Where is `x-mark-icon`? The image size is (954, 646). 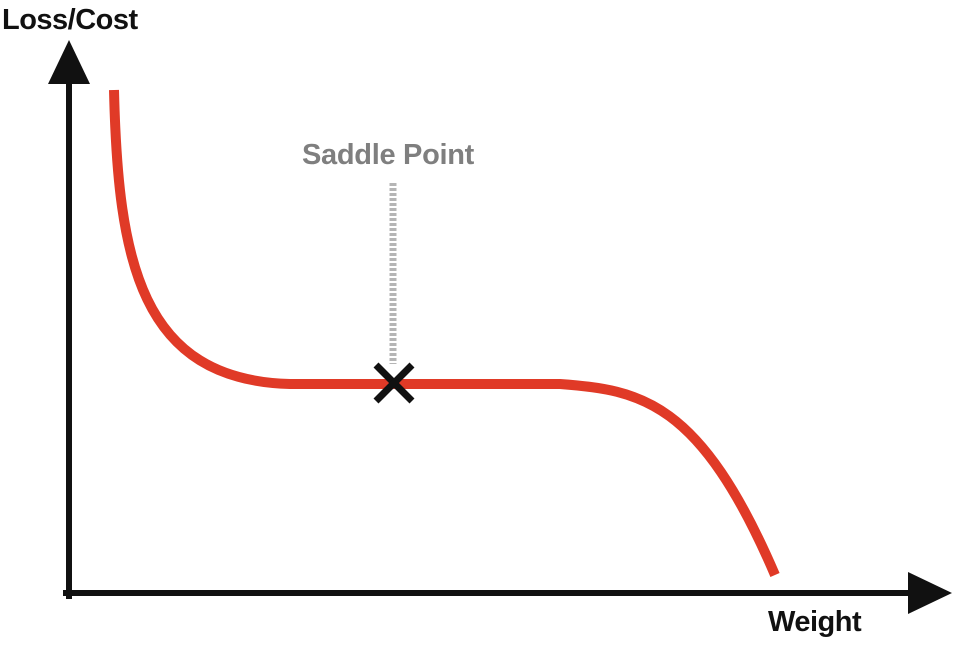 x-mark-icon is located at coordinates (394, 383).